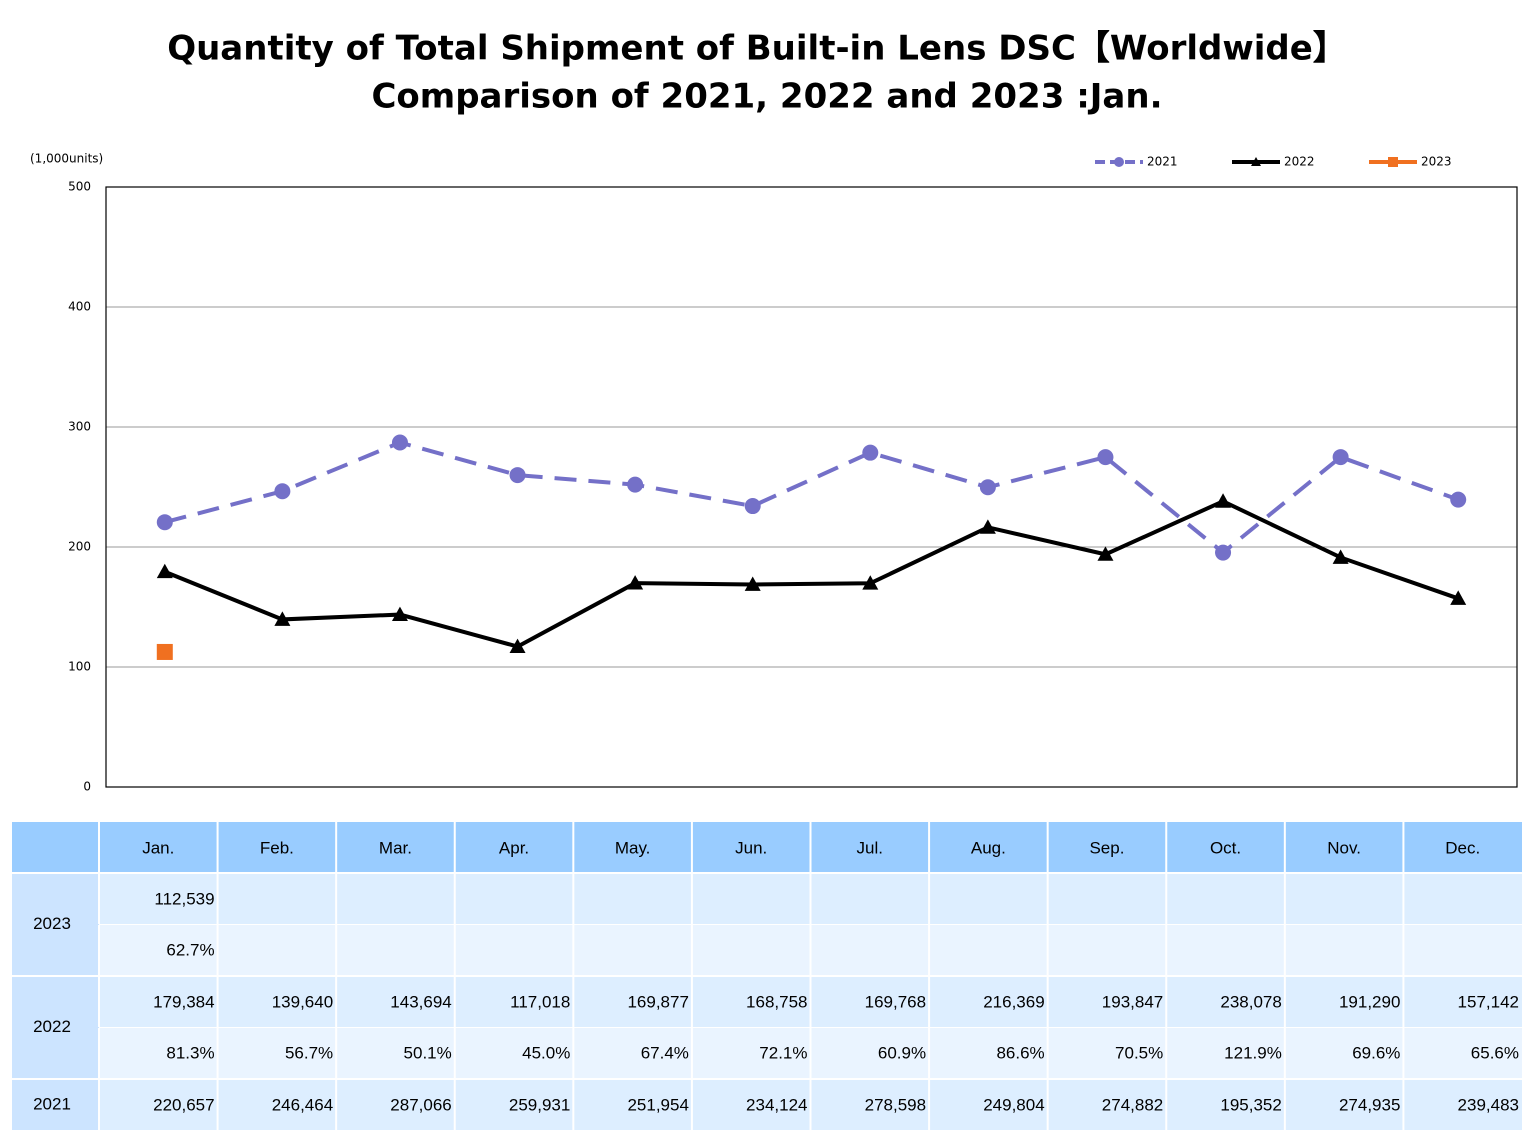 This screenshot has height=1134, width=1535. Describe the element at coordinates (1369, 1104) in the screenshot. I see `table-cell: 274,935` at that location.